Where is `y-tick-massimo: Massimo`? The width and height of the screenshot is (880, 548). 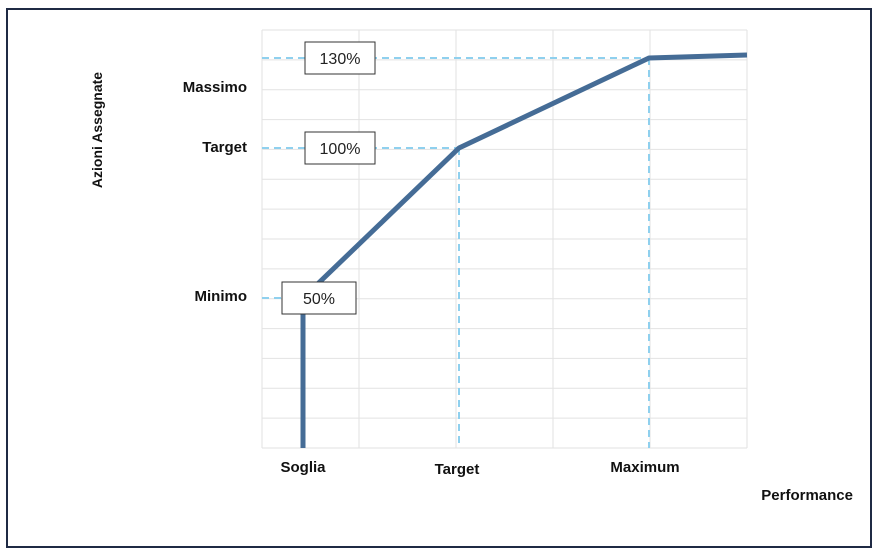 y-tick-massimo: Massimo is located at coordinates (215, 87).